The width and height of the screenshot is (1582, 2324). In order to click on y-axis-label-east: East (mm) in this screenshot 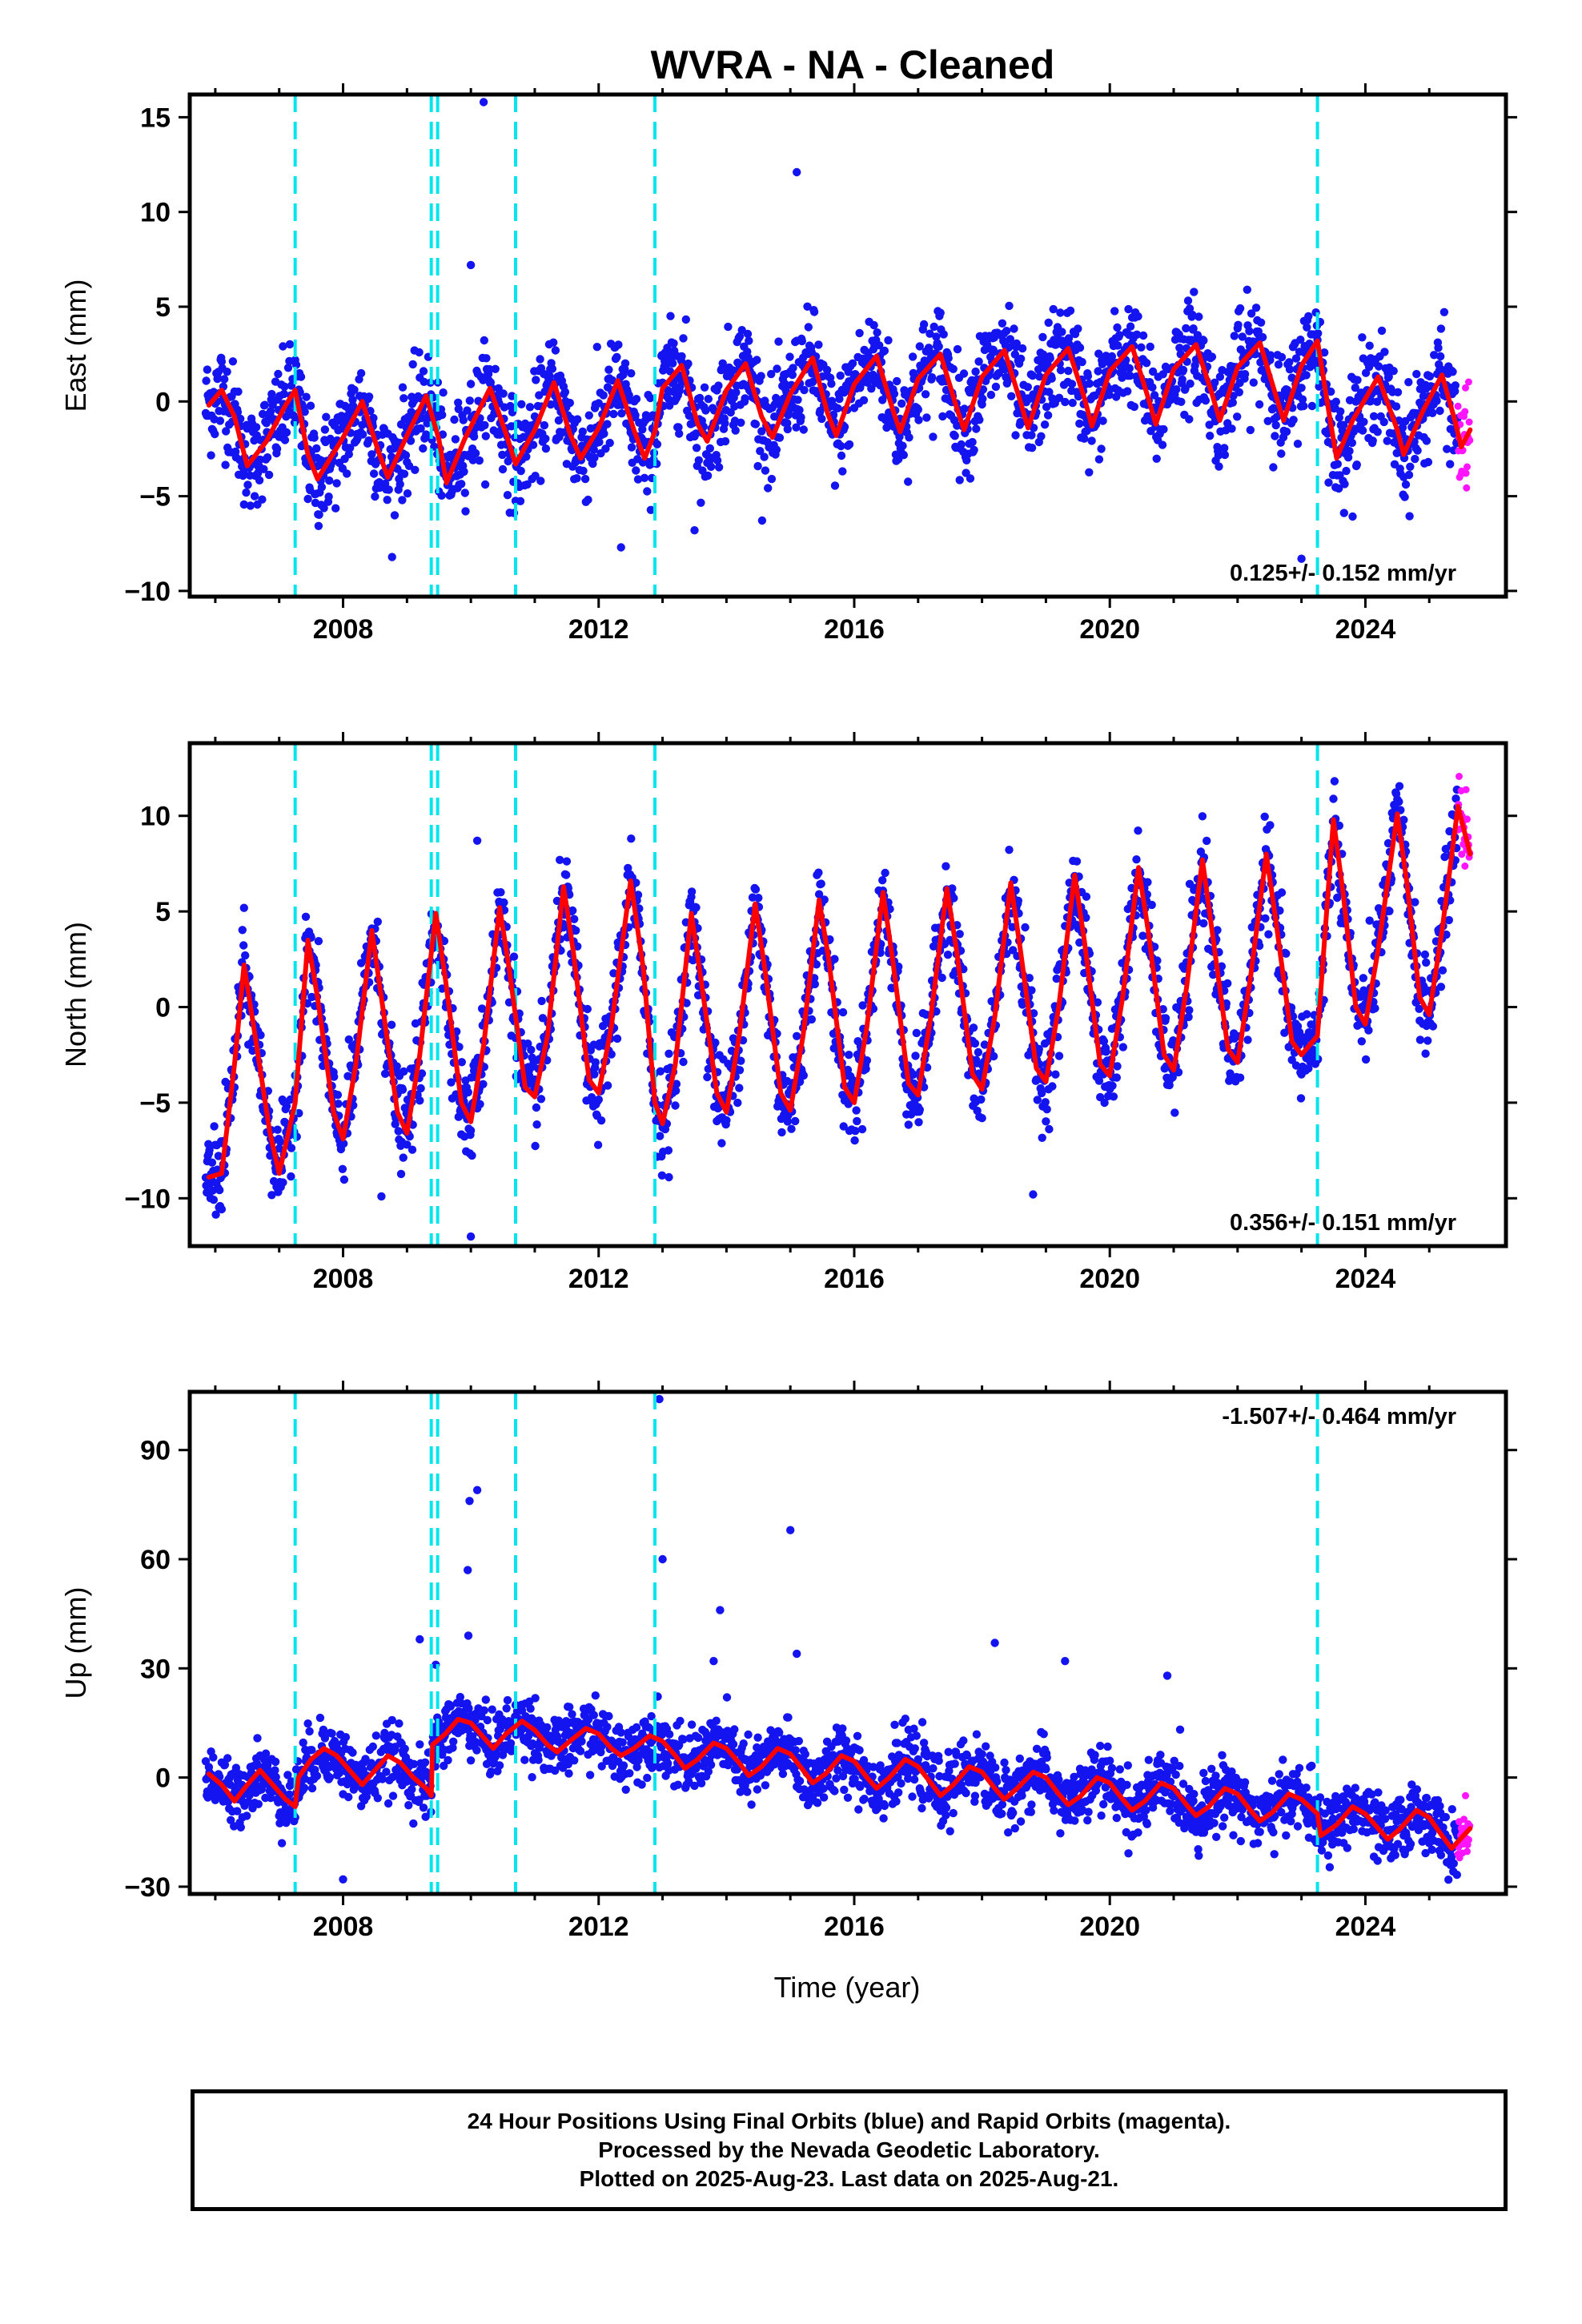, I will do `click(75, 345)`.